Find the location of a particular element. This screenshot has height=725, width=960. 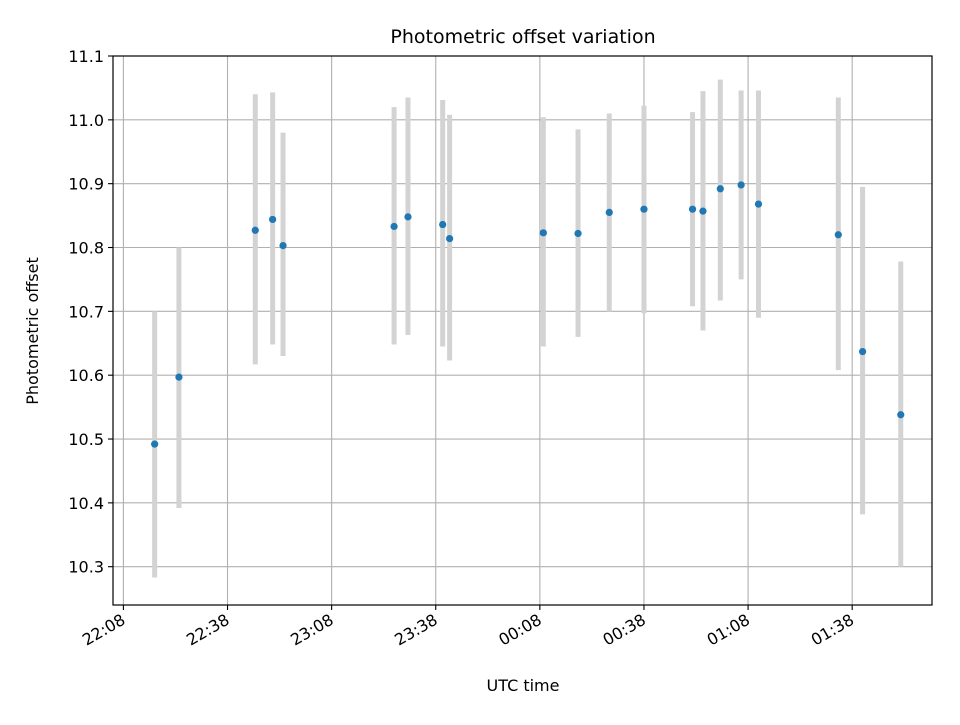

y-tick-label: 10.8 is located at coordinates (86, 248).